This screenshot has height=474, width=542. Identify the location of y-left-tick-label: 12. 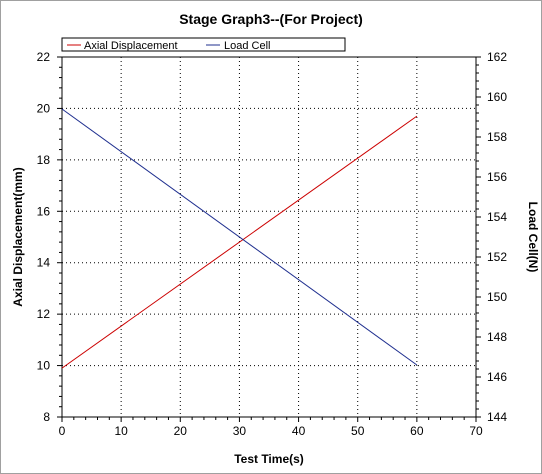
(44, 314).